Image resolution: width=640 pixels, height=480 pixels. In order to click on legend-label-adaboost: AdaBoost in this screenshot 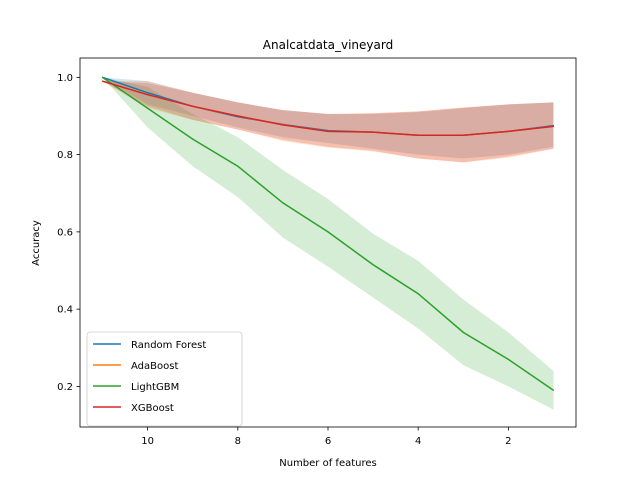, I will do `click(154, 366)`.